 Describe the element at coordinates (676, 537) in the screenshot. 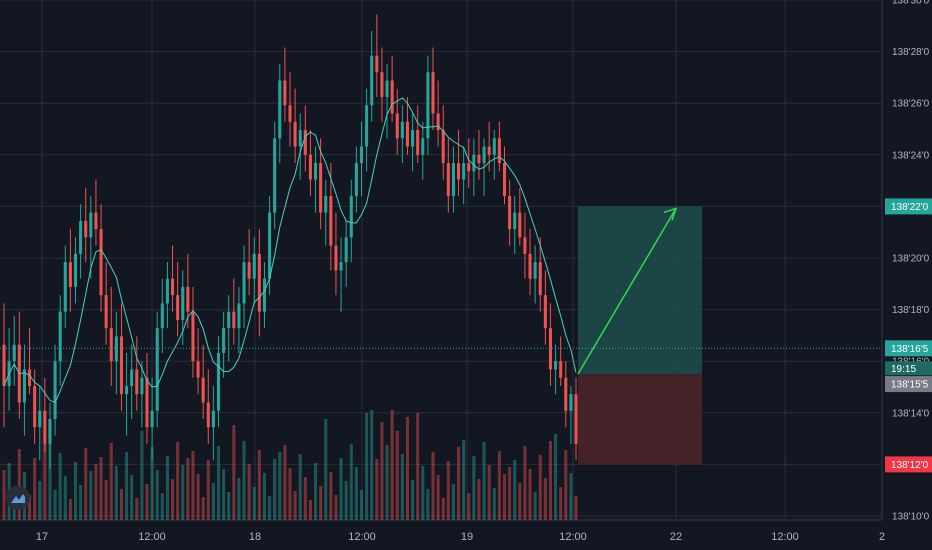

I see `x-tick-label: 22` at that location.